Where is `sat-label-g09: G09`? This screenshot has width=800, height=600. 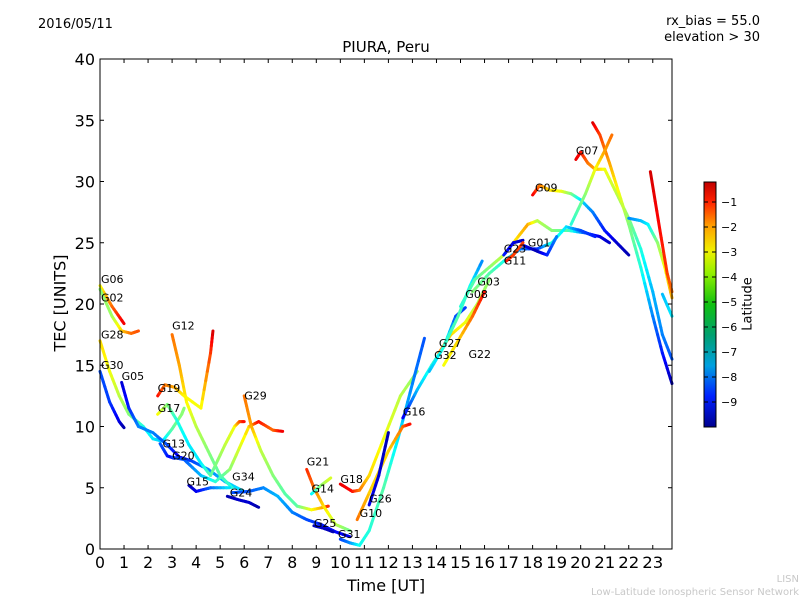 sat-label-g09: G09 is located at coordinates (546, 187).